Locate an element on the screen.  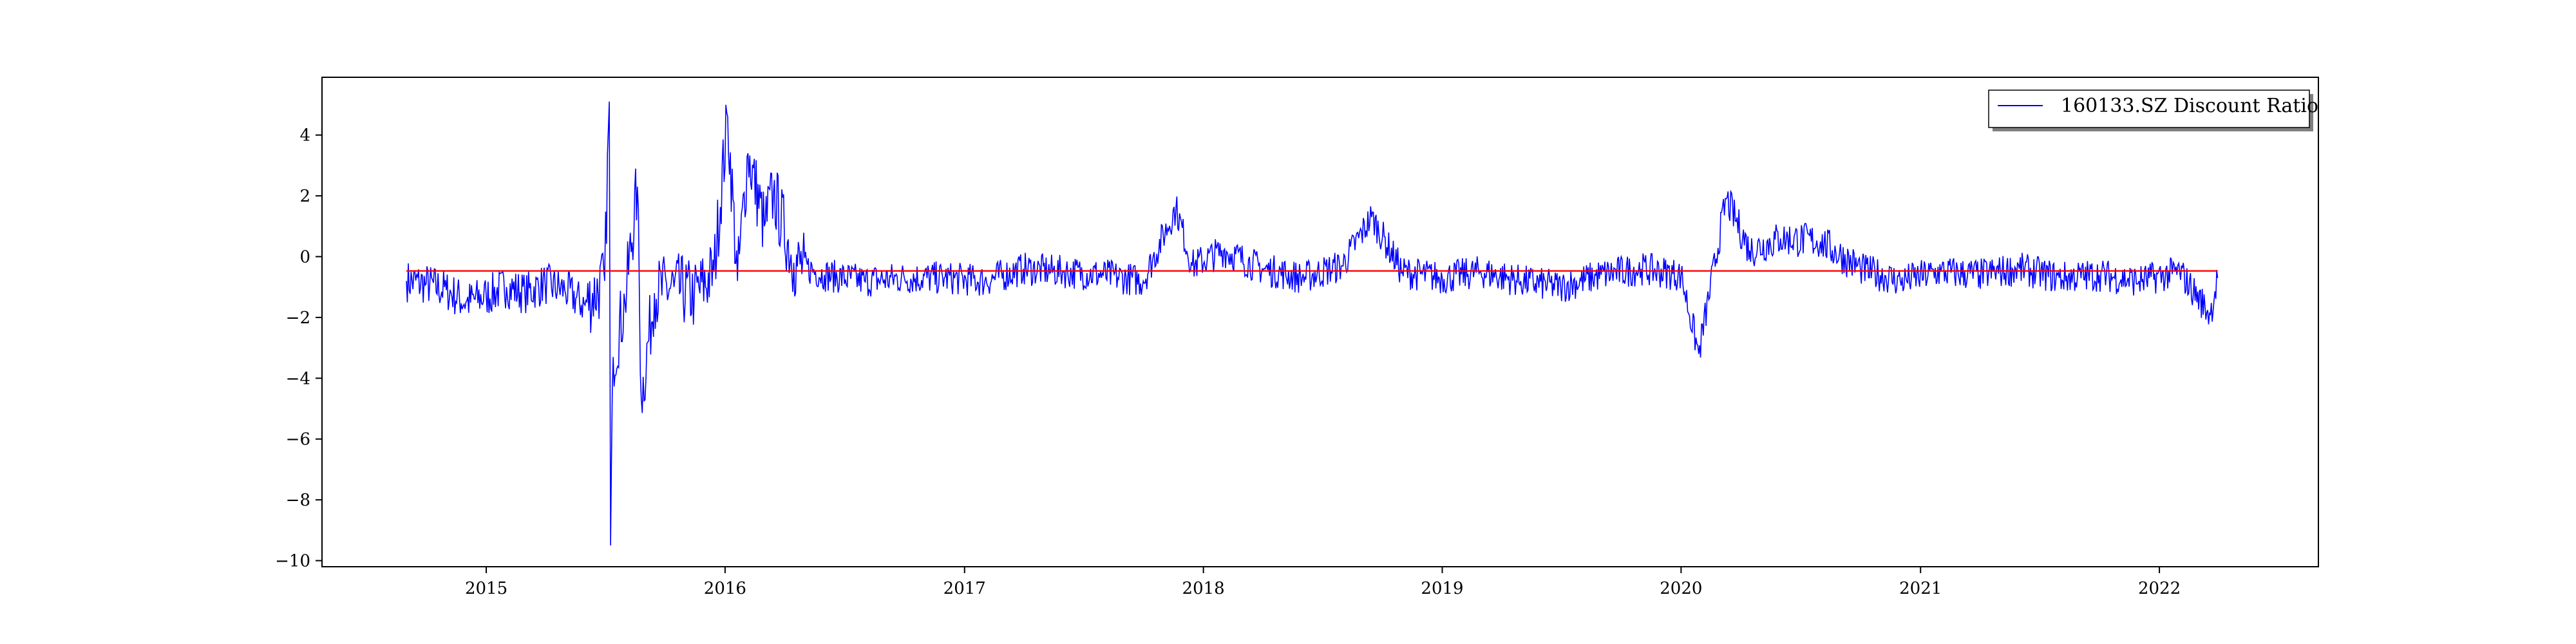
x-tick-label: 2020 is located at coordinates (1681, 588).